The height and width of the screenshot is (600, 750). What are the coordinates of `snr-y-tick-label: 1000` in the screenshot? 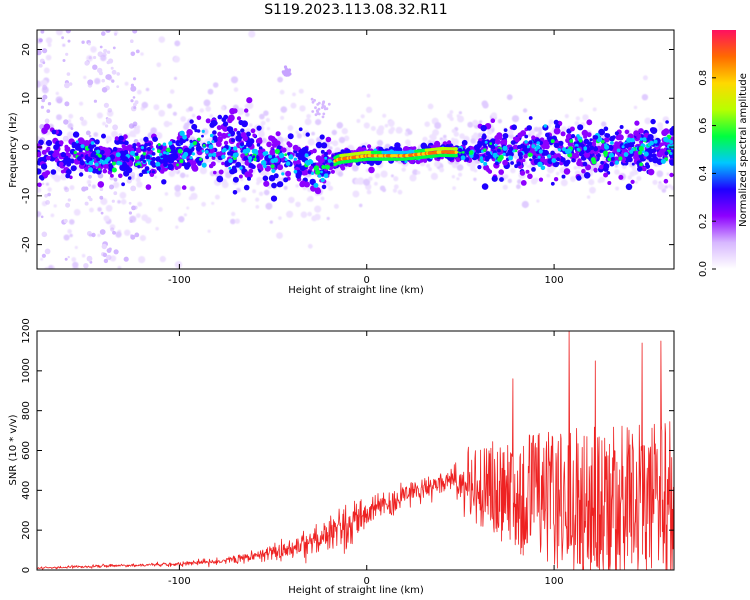 It's located at (26, 370).